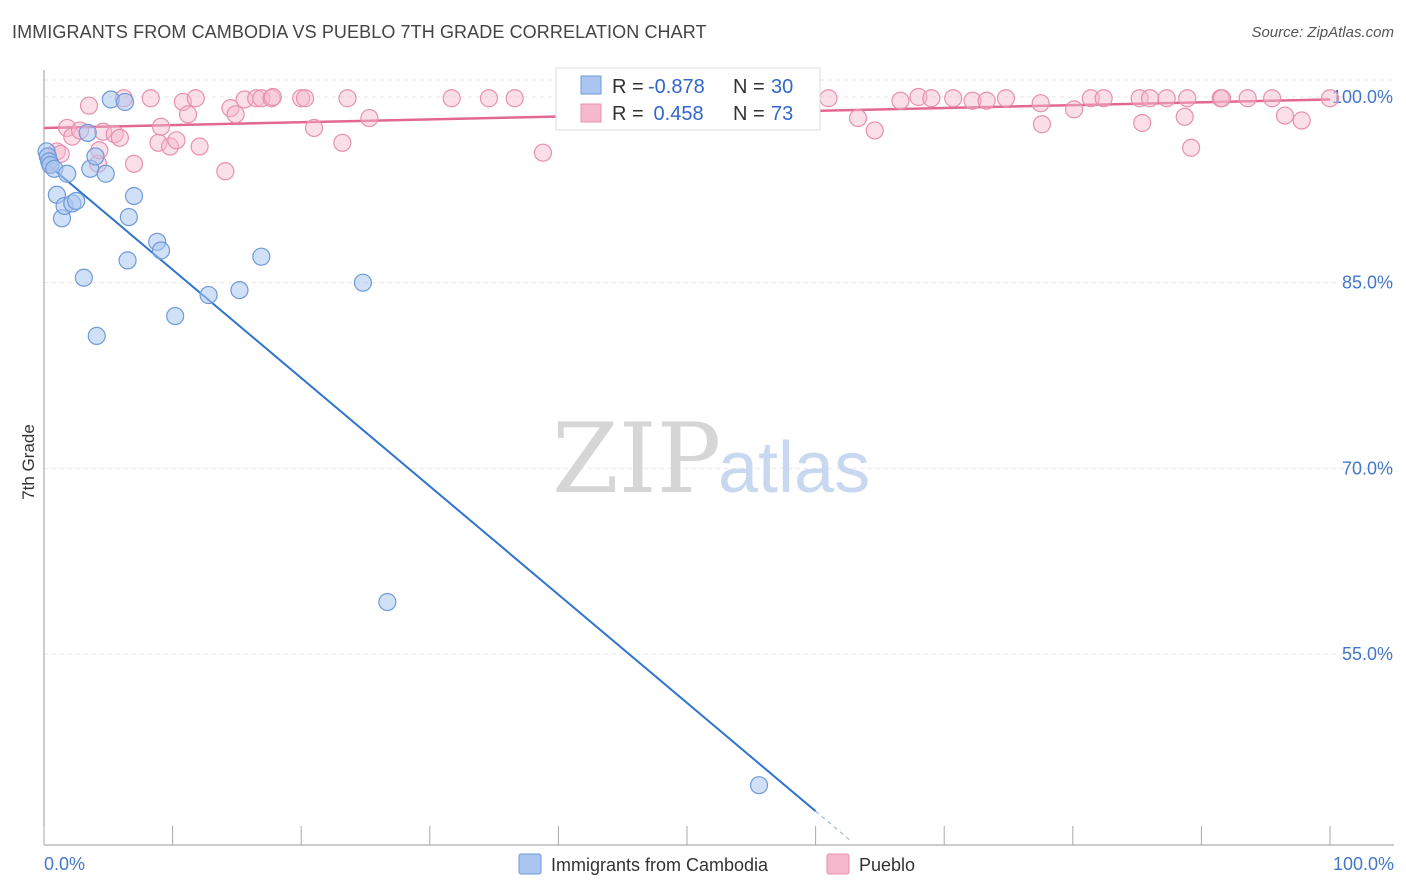  What do you see at coordinates (64, 864) in the screenshot?
I see `x-tick-label-min: 0.0%` at bounding box center [64, 864].